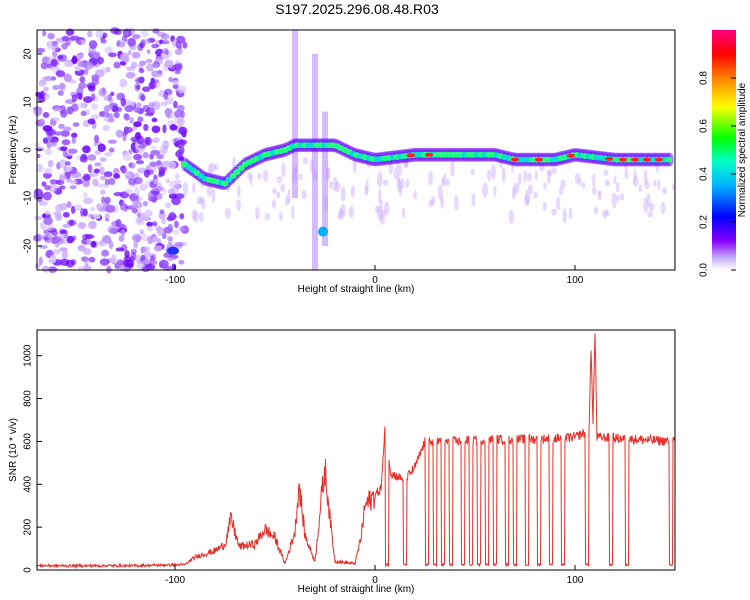  What do you see at coordinates (356, 589) in the screenshot?
I see `snr-x-label: Height of straight line (km)` at bounding box center [356, 589].